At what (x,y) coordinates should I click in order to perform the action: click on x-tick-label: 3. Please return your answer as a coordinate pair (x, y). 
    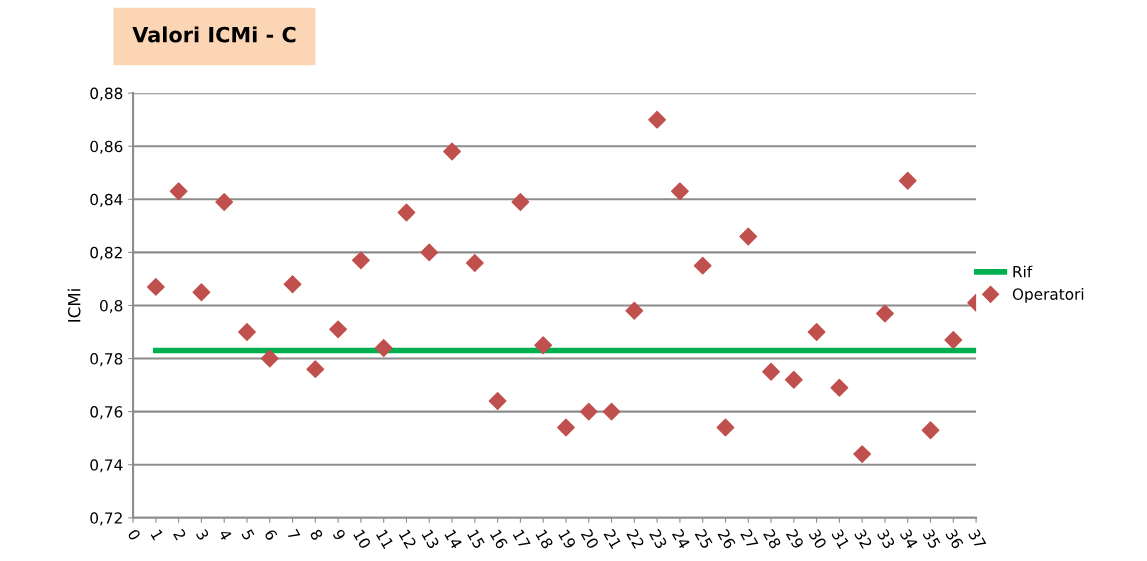
    Looking at the image, I should click on (202, 534).